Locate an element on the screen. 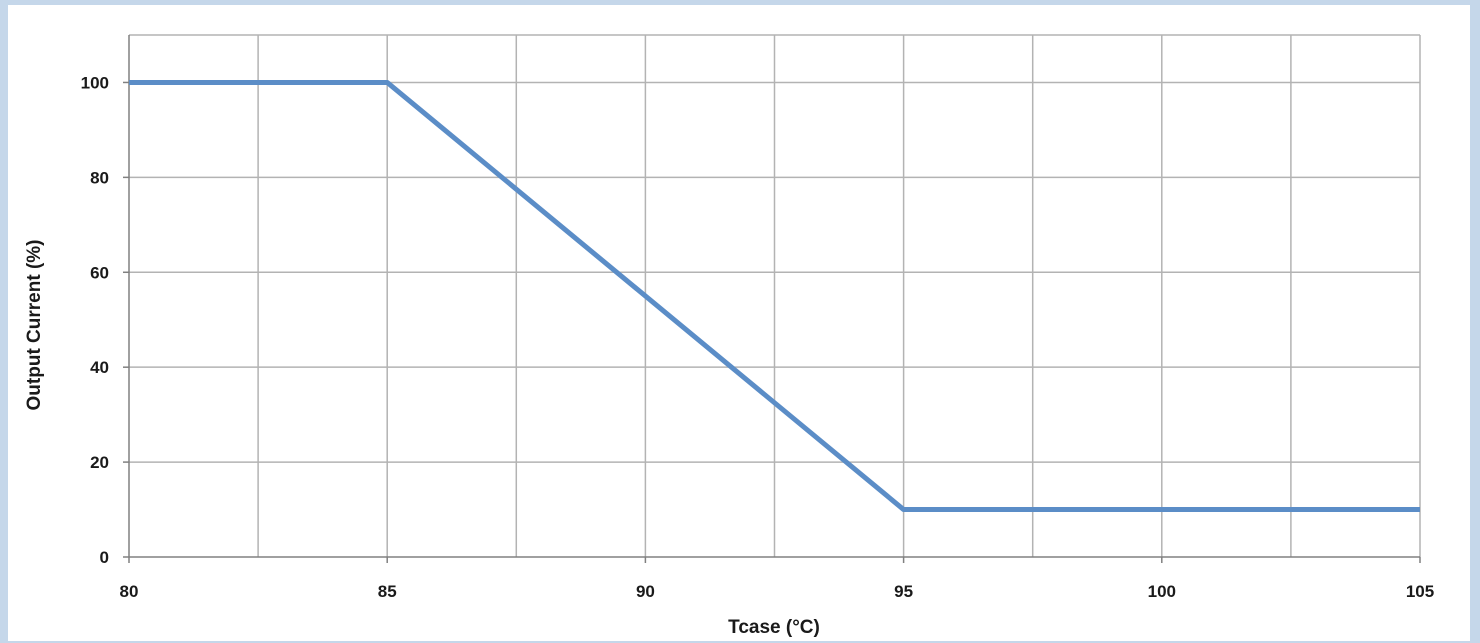  x-tick-label: 85 is located at coordinates (387, 591).